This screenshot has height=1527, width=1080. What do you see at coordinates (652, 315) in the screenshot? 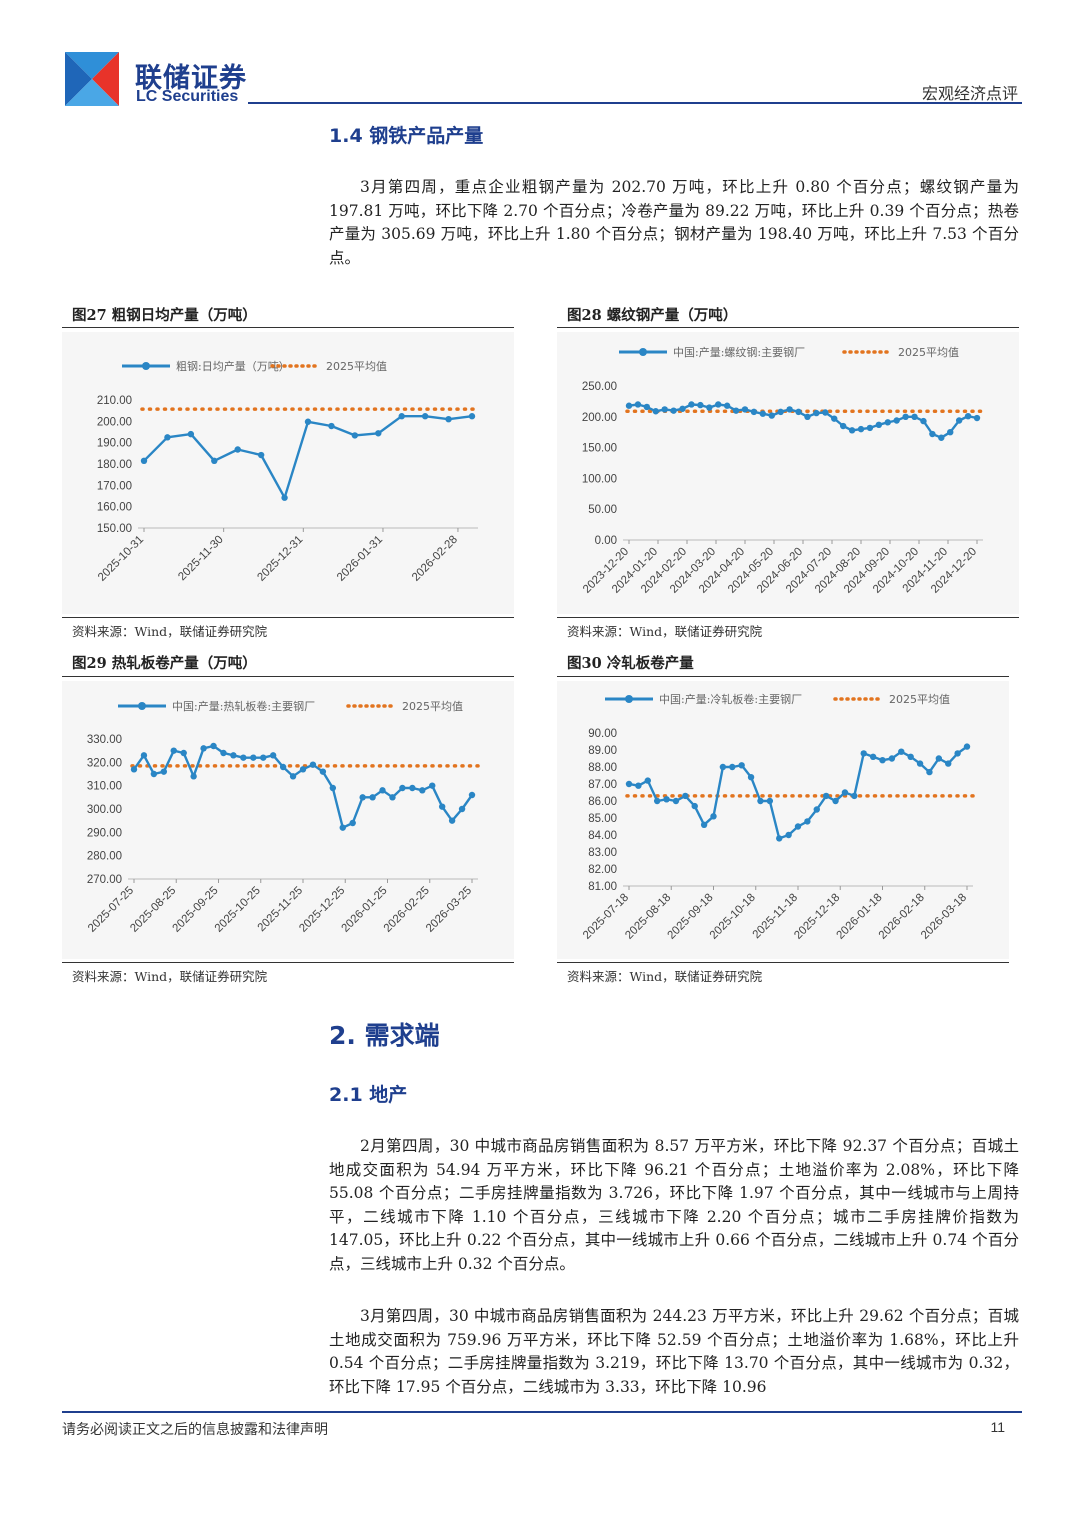
I see `fig28-title: 图28 螺纹钢产量（万吨）` at bounding box center [652, 315].